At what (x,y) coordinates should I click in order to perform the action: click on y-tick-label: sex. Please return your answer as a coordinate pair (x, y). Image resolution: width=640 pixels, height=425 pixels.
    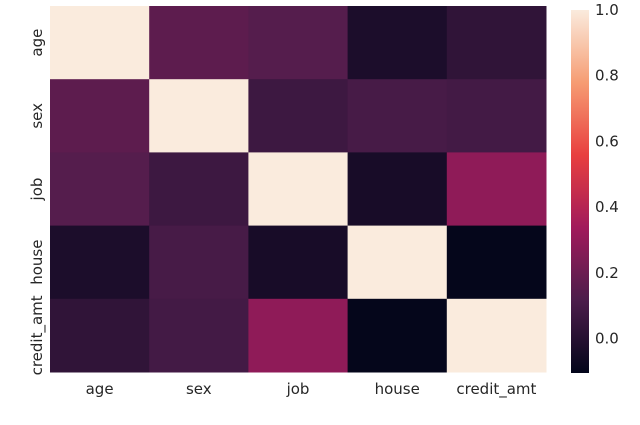
    Looking at the image, I should click on (37, 116).